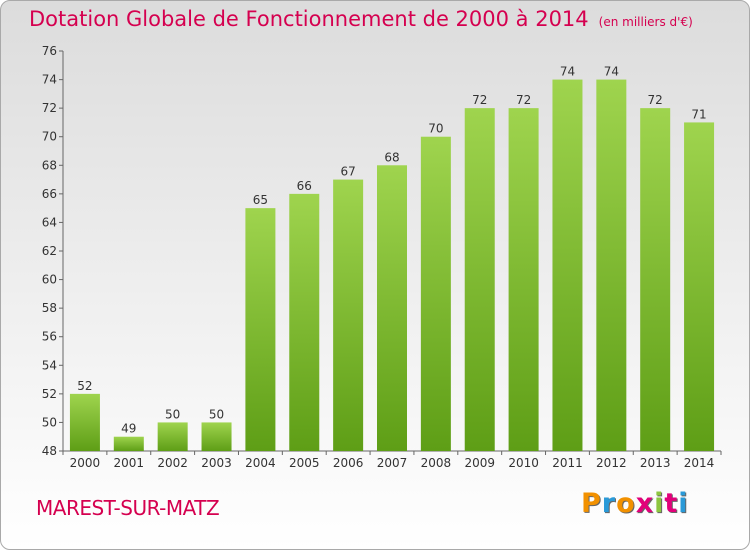  Describe the element at coordinates (49, 451) in the screenshot. I see `y-tick-label: 48` at that location.